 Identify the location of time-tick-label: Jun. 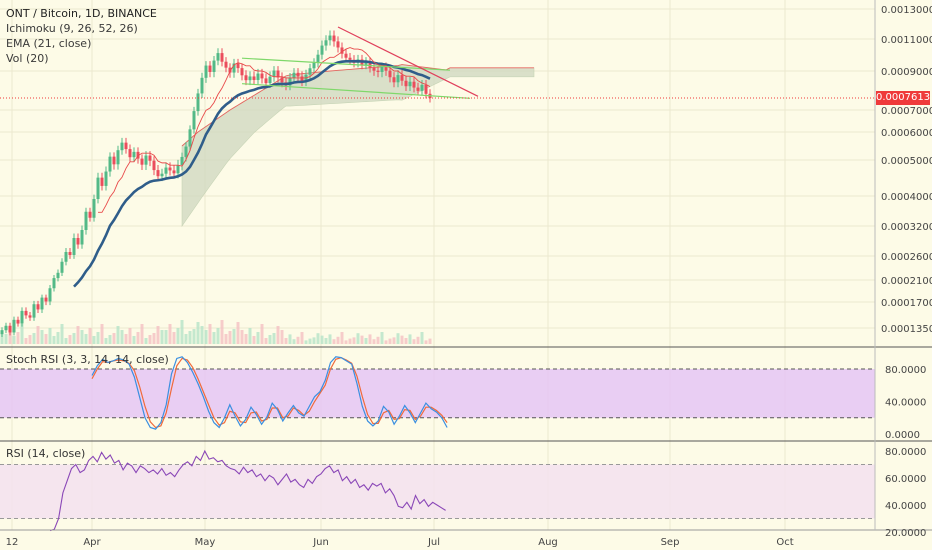
(320, 542).